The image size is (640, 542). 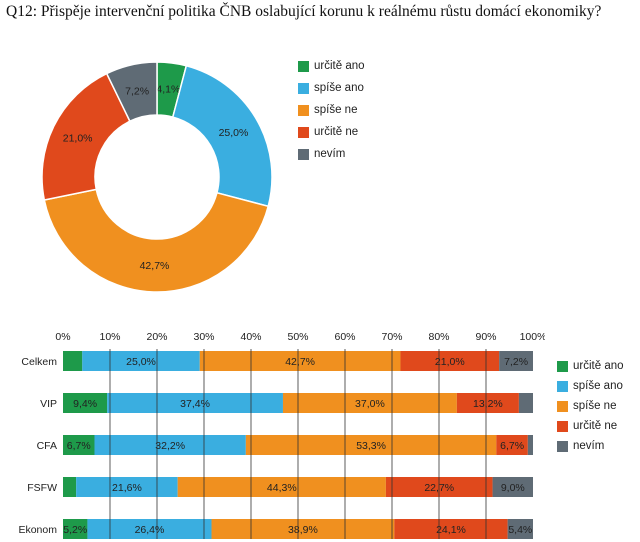 I want to click on bar-label-ekonom-spise-ano: 26,4%, so click(x=150, y=530).